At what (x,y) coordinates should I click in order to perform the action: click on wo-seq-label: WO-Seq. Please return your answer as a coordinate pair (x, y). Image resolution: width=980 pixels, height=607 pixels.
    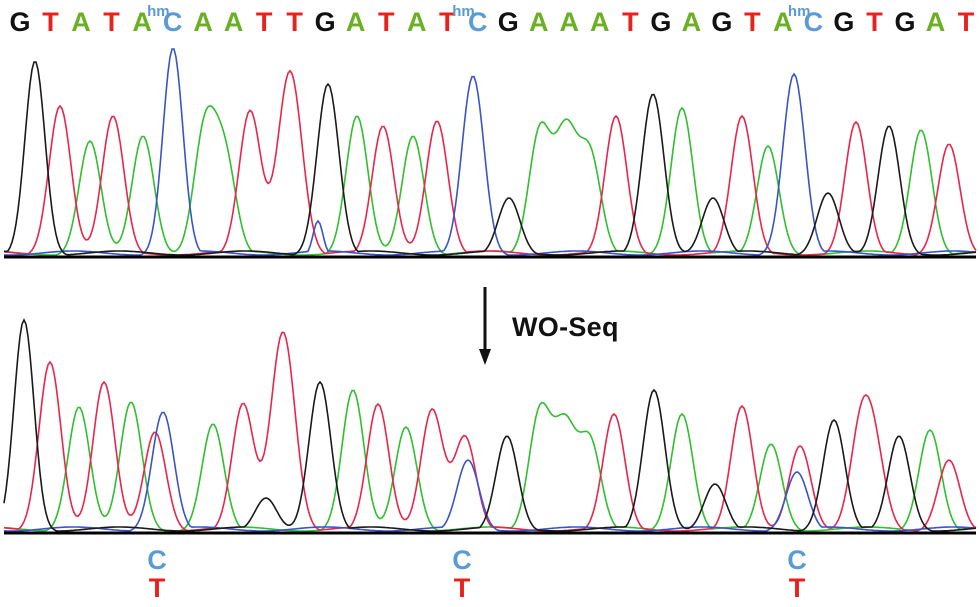
    Looking at the image, I should click on (565, 327).